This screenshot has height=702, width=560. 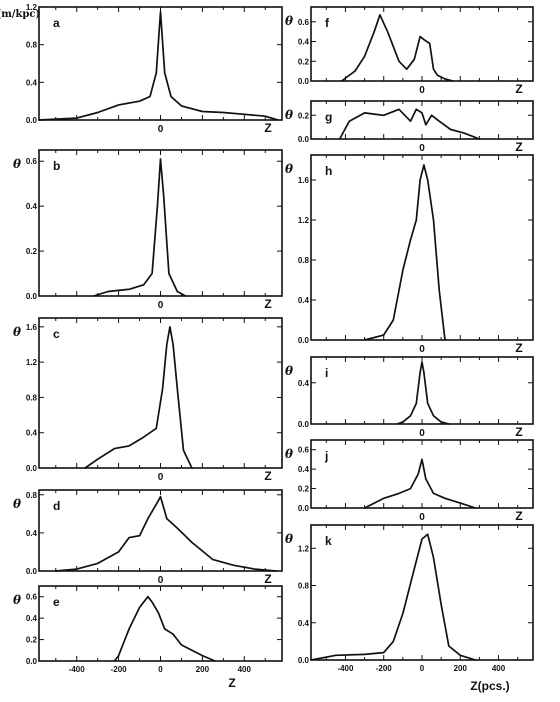 I want to click on panel-e-xtick-label: -400, so click(x=77, y=669).